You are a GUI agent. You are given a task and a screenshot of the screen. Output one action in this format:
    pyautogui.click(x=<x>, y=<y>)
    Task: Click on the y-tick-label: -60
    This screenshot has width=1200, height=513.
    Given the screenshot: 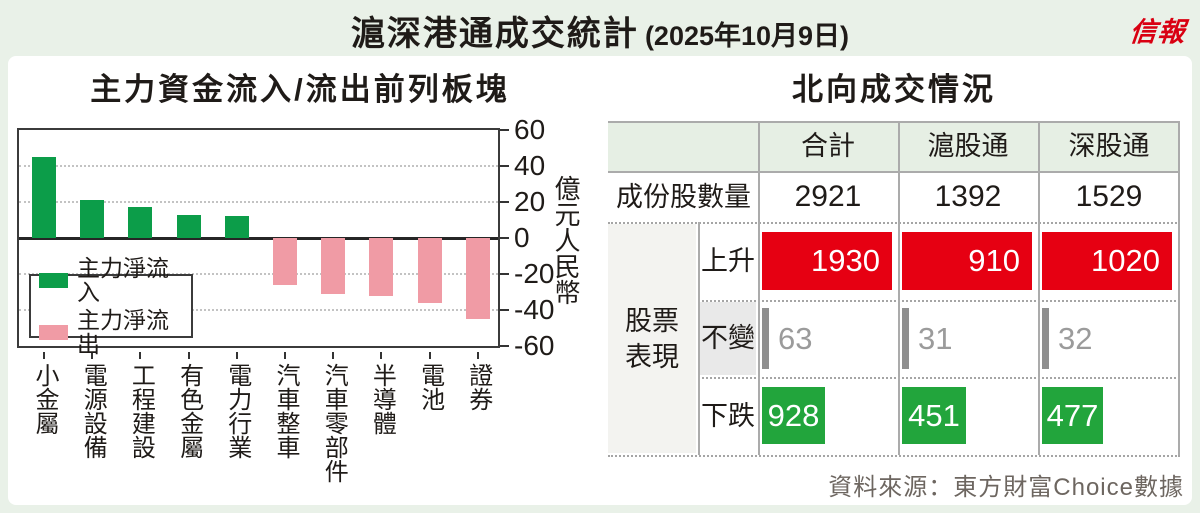 What is the action you would take?
    pyautogui.click(x=534, y=345)
    